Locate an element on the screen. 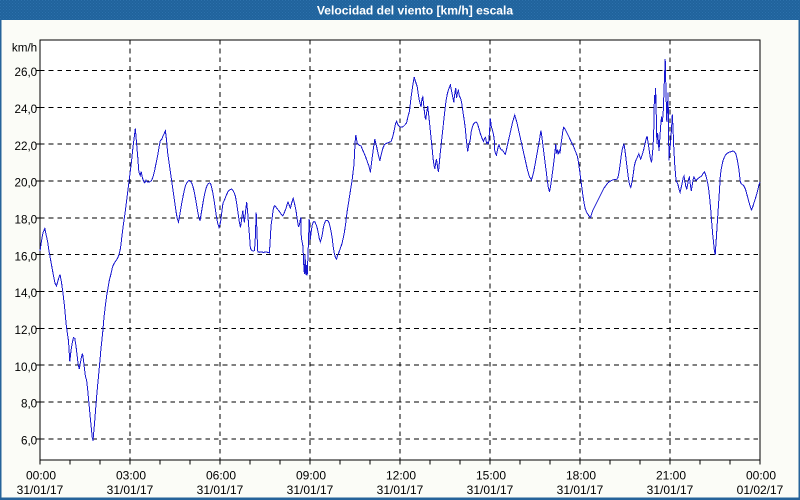  svg-text: 14,0 is located at coordinates (25, 293).